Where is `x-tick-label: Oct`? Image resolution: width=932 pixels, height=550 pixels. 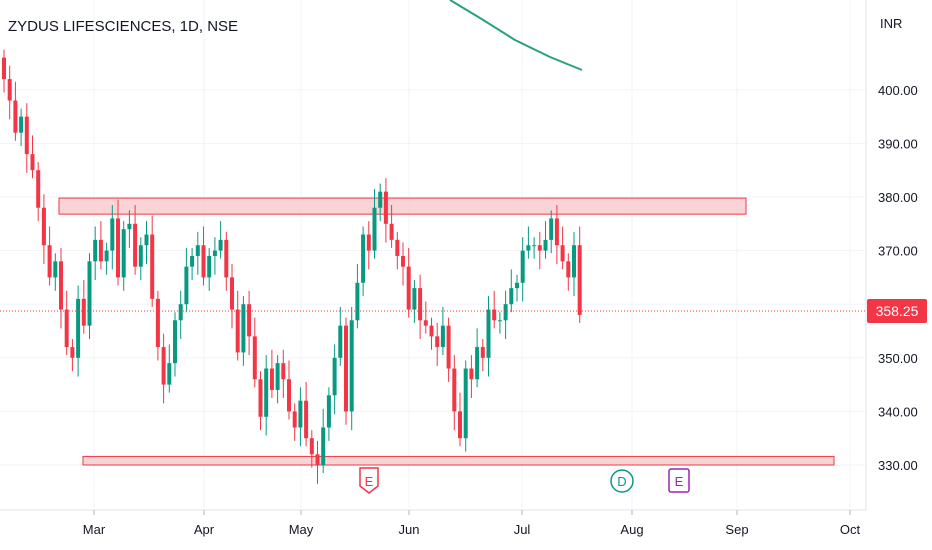 x-tick-label: Oct is located at coordinates (850, 529).